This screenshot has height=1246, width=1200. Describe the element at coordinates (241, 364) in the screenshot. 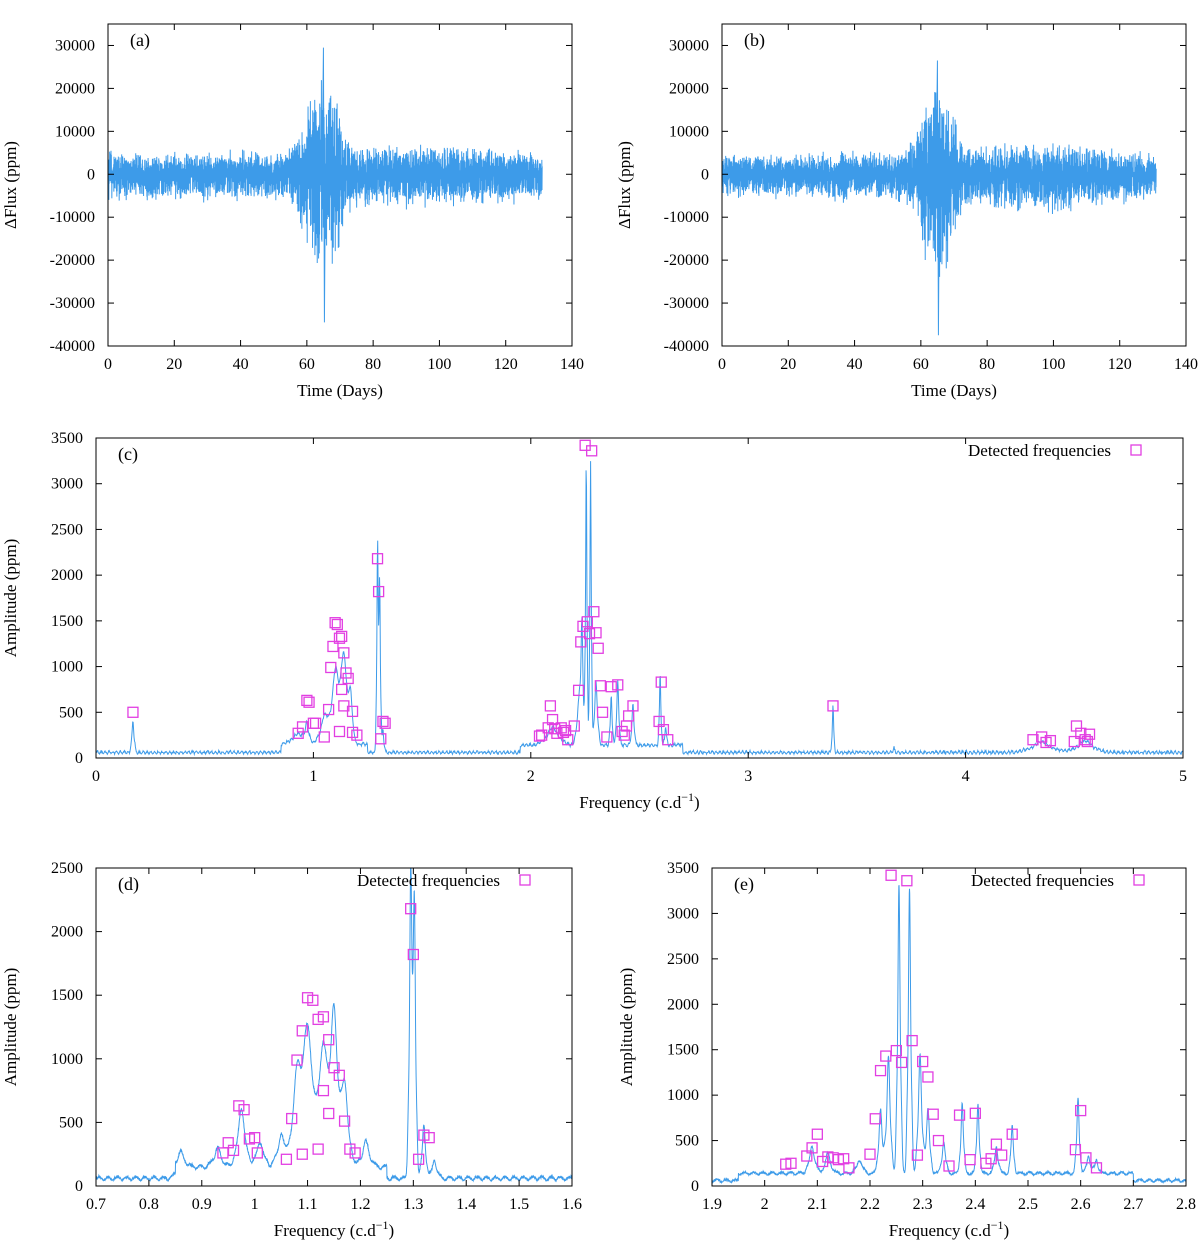

I see `x-tick-label: 40` at that location.